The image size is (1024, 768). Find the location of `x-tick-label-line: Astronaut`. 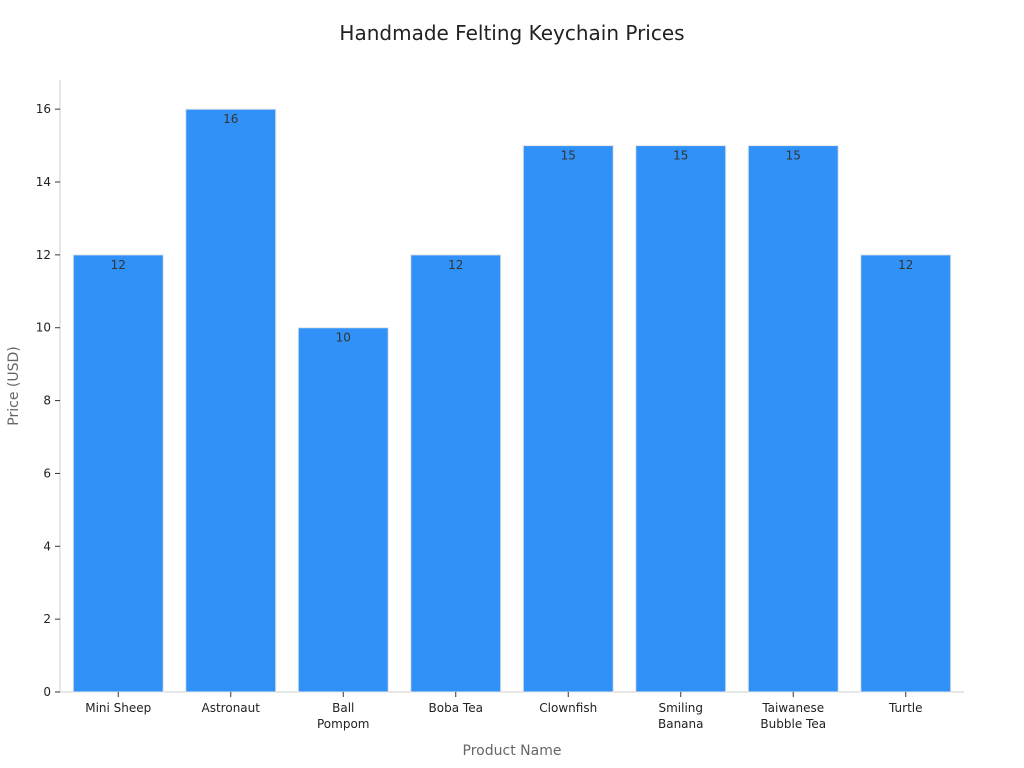

x-tick-label-line: Astronaut is located at coordinates (231, 708).